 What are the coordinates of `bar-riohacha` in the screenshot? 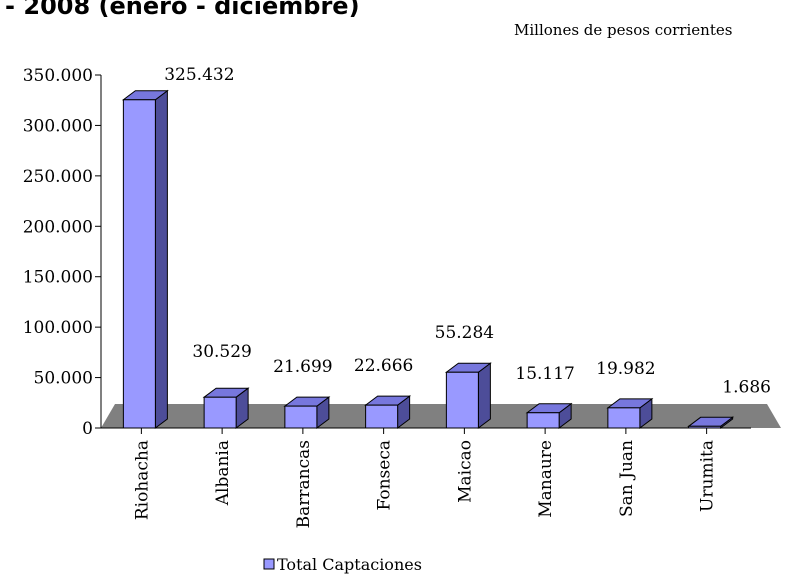 It's located at (145, 259).